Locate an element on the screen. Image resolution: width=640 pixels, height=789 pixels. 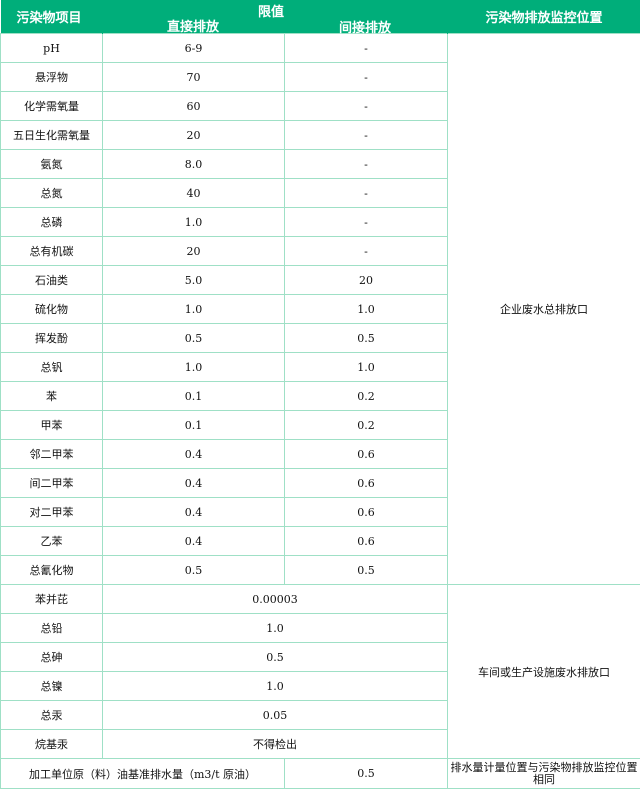
monitor-location: 排水量计量位置与污染物排放监控位置相同 is located at coordinates (544, 774).